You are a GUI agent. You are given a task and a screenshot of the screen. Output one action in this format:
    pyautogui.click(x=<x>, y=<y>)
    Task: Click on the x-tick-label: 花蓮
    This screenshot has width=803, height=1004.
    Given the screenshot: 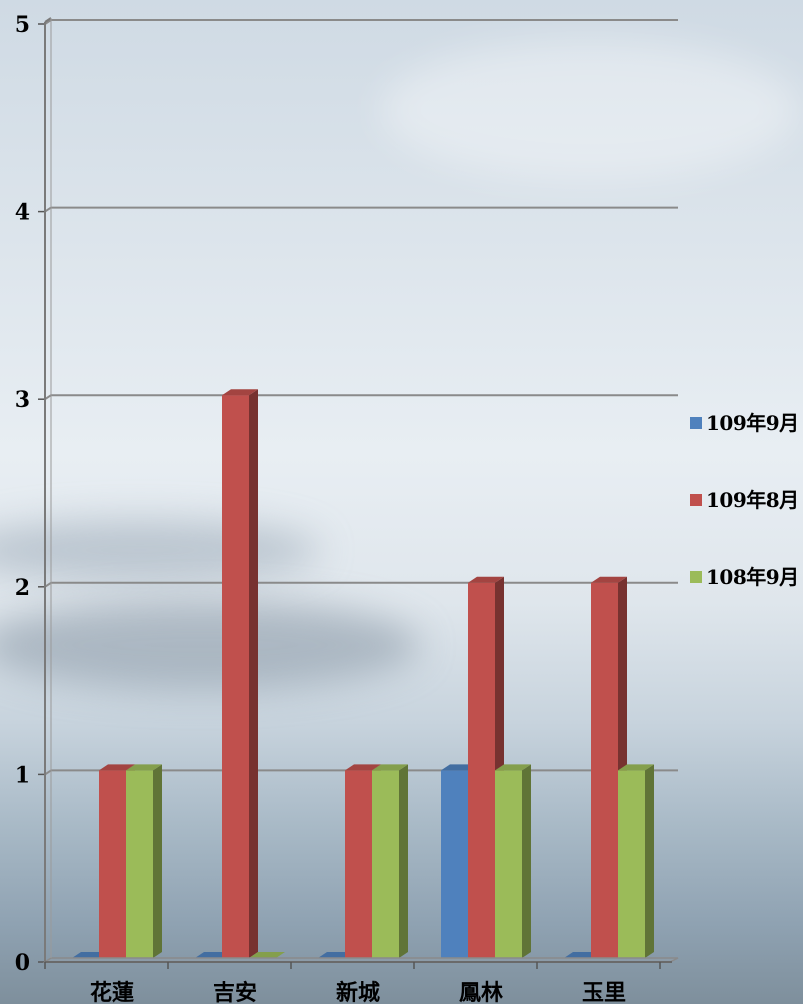 What is the action you would take?
    pyautogui.click(x=112, y=992)
    